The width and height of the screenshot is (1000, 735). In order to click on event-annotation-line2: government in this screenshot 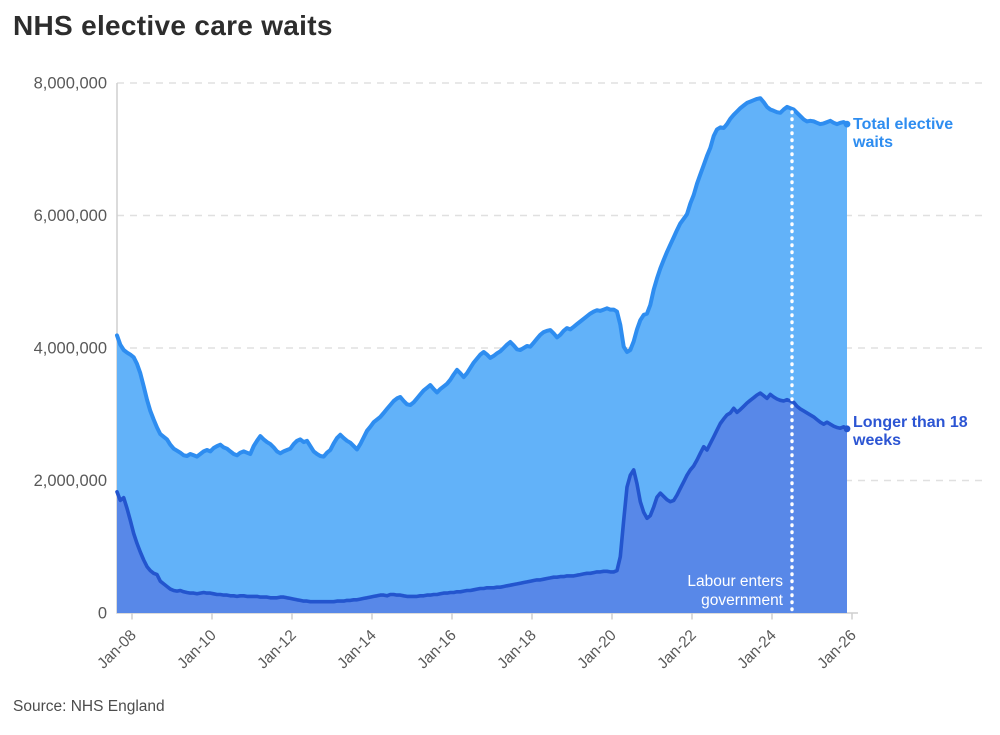, I will do `click(742, 600)`.